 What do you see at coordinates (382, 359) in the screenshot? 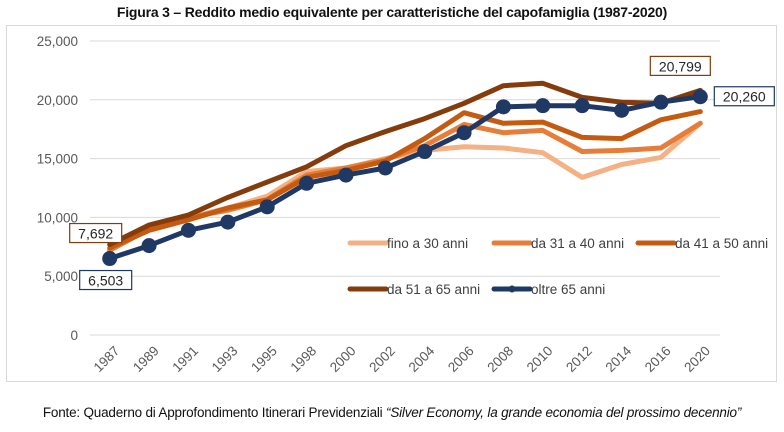
I see `x-tick-label: 2002` at bounding box center [382, 359].